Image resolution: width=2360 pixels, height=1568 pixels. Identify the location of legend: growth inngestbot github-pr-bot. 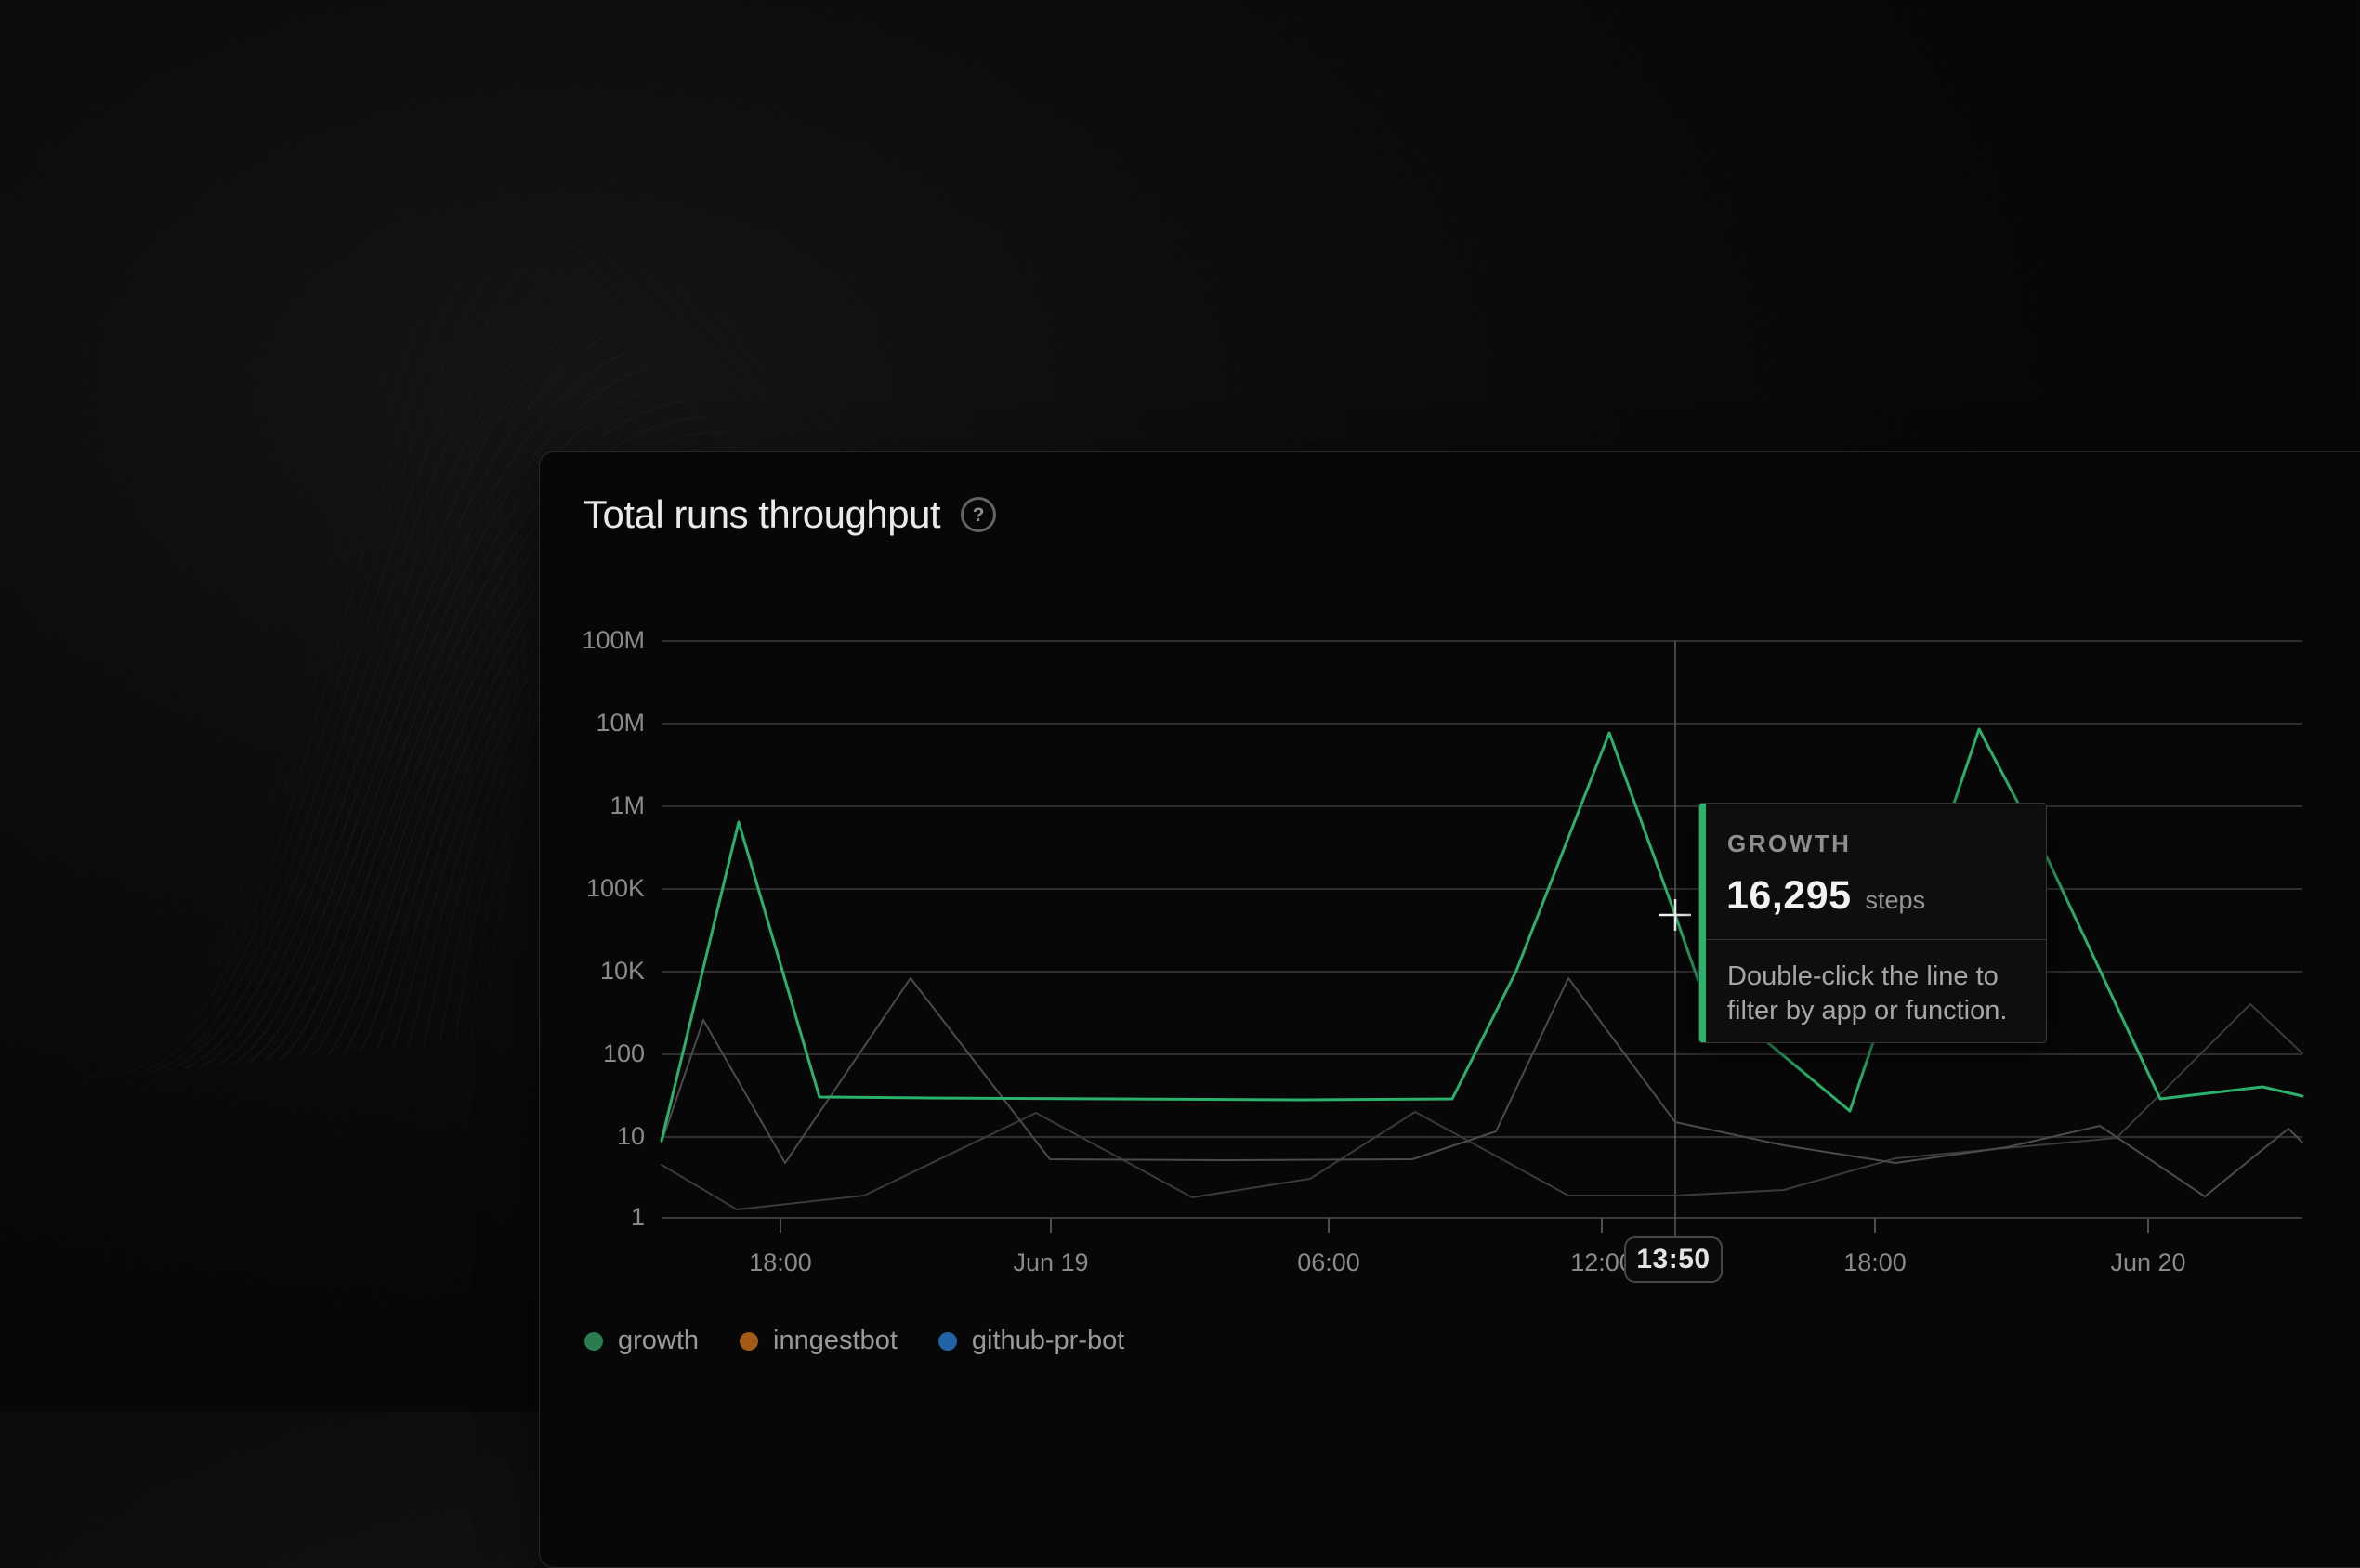
(854, 1341).